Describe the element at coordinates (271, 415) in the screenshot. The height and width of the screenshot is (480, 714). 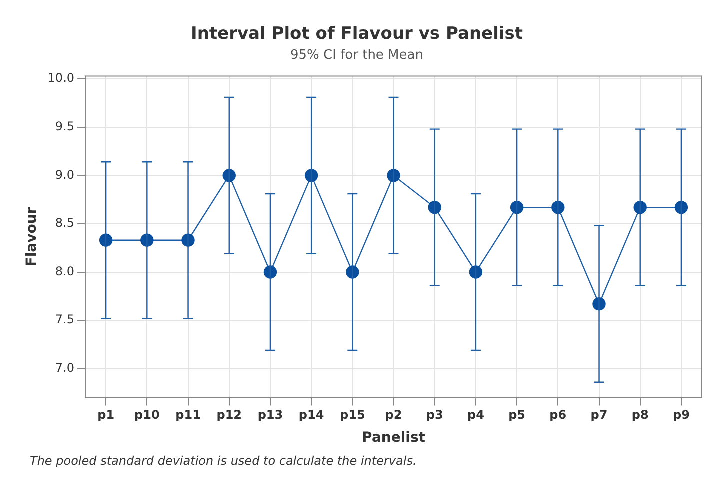
I see `x-tick-label: p13` at that location.